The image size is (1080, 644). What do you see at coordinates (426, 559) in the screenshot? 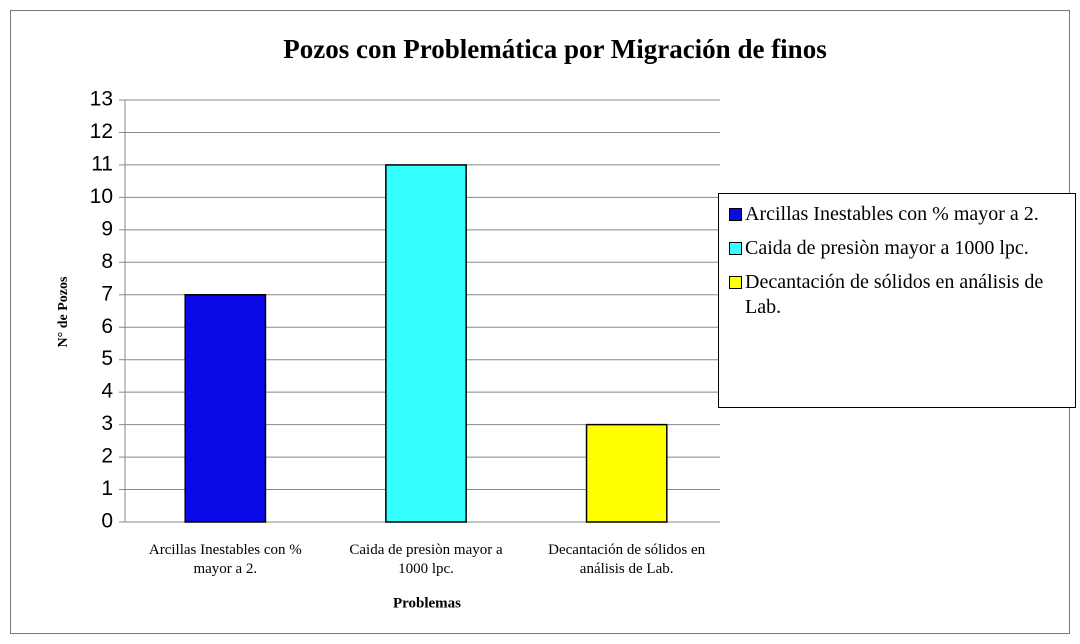
I see `x-tick-label: Caida de presiòn mayor a 1000 lpc.` at bounding box center [426, 559].